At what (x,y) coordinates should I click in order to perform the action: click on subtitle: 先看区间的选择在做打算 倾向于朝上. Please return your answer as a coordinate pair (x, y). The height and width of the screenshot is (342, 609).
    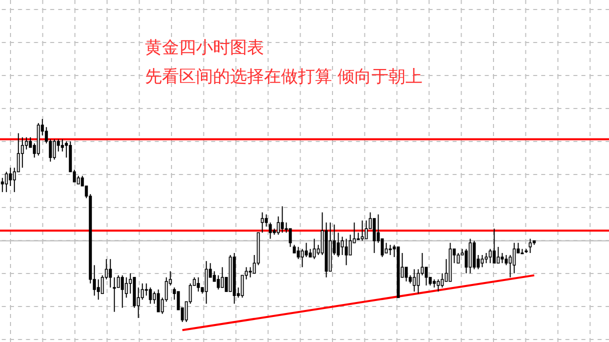
    Looking at the image, I should click on (283, 77).